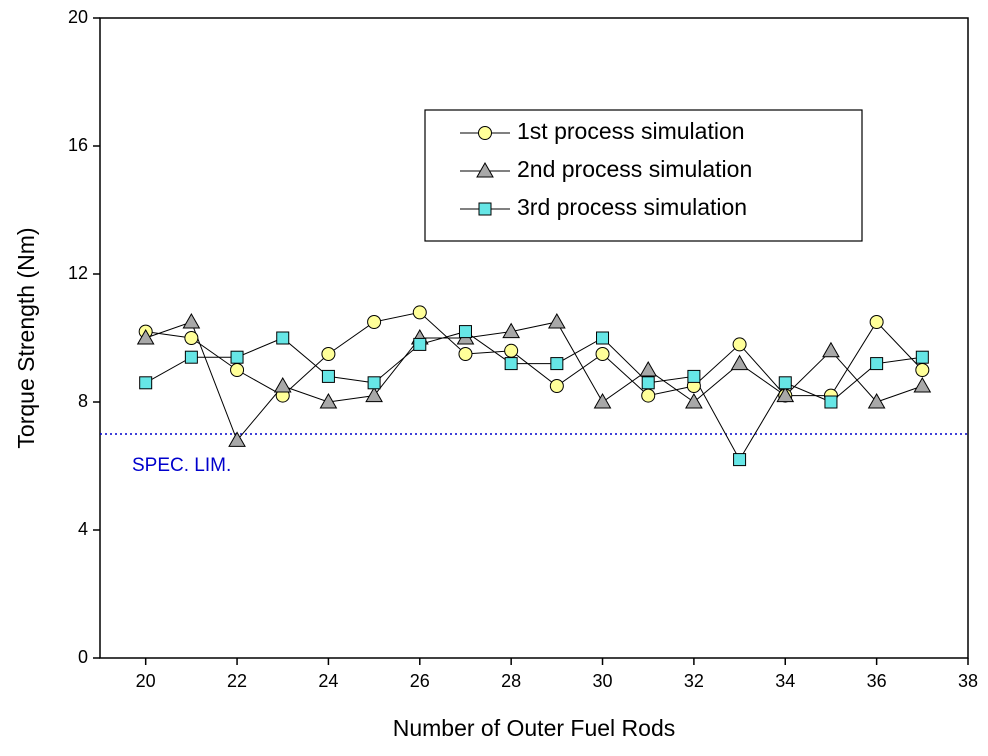 The height and width of the screenshot is (756, 988). What do you see at coordinates (631, 131) in the screenshot?
I see `legend-label: 1st process simulation` at bounding box center [631, 131].